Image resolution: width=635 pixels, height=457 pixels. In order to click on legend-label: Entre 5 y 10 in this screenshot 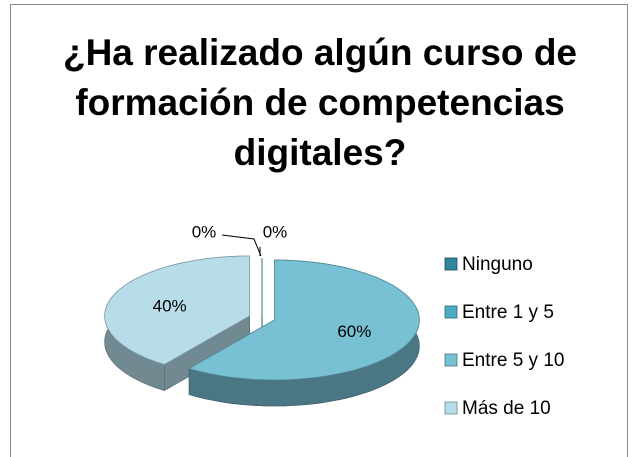, I will do `click(513, 360)`.